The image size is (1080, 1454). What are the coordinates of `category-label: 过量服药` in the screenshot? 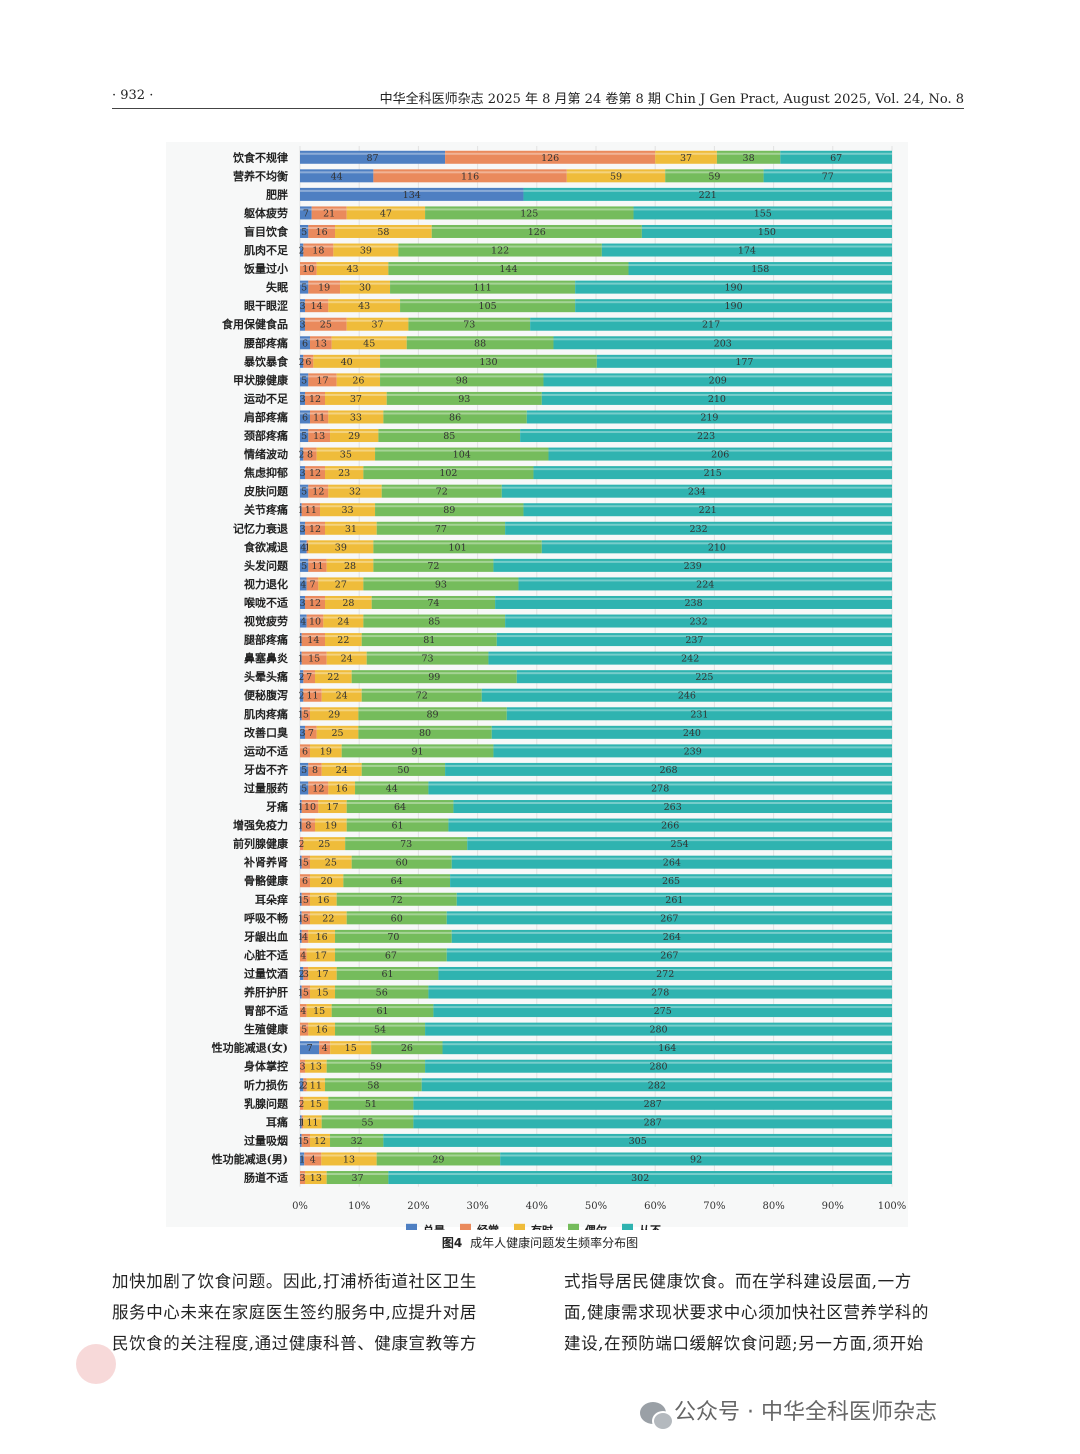 It's located at (266, 788).